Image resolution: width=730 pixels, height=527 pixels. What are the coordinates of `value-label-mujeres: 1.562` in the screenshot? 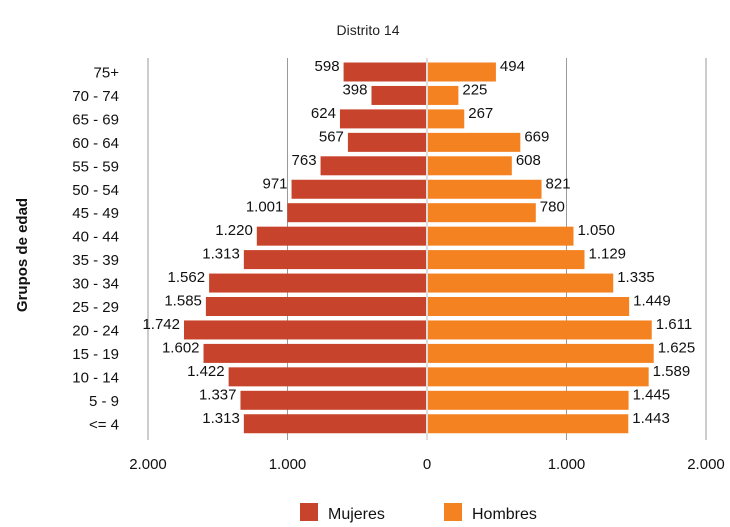 It's located at (187, 277).